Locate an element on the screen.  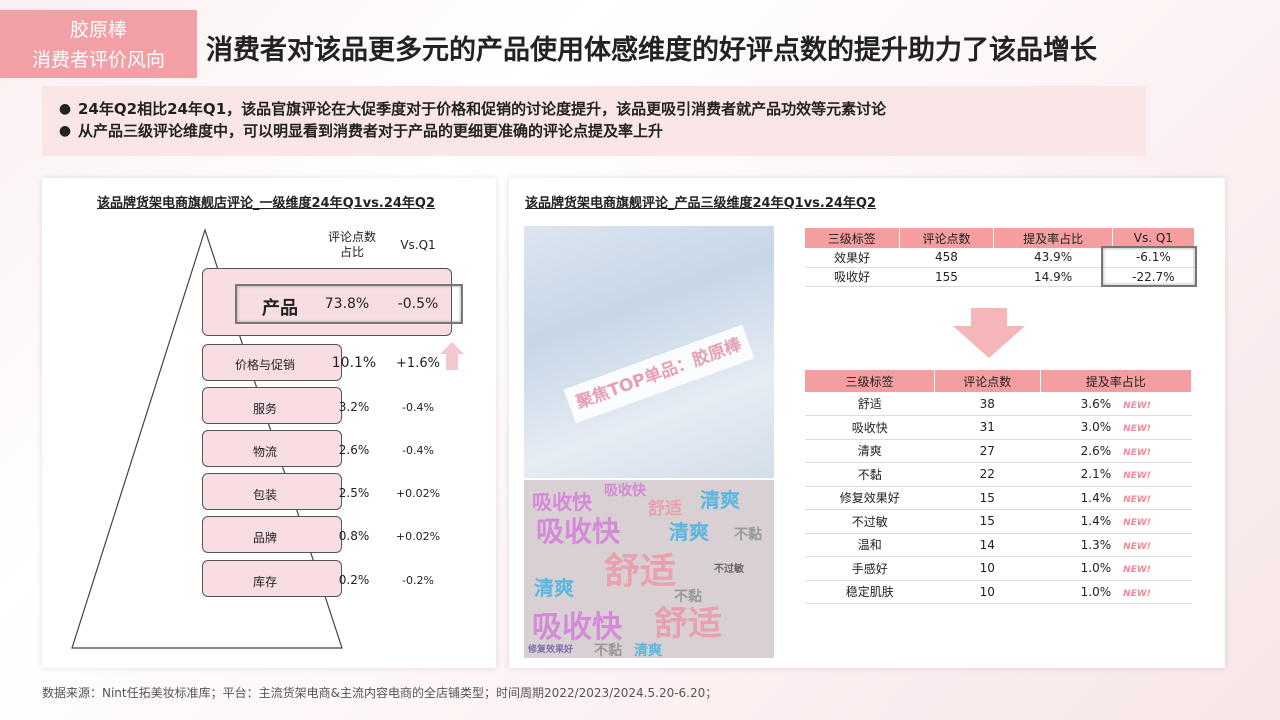
level-share: 10.1% is located at coordinates (354, 363).